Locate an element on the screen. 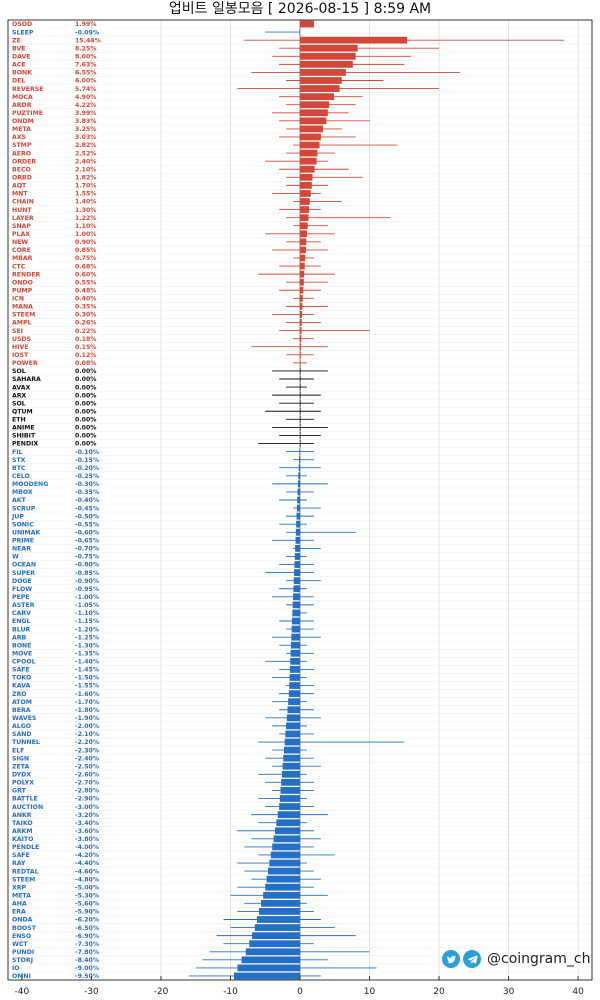 The height and width of the screenshot is (1000, 600). percent-label: -2.00% is located at coordinates (87, 726).